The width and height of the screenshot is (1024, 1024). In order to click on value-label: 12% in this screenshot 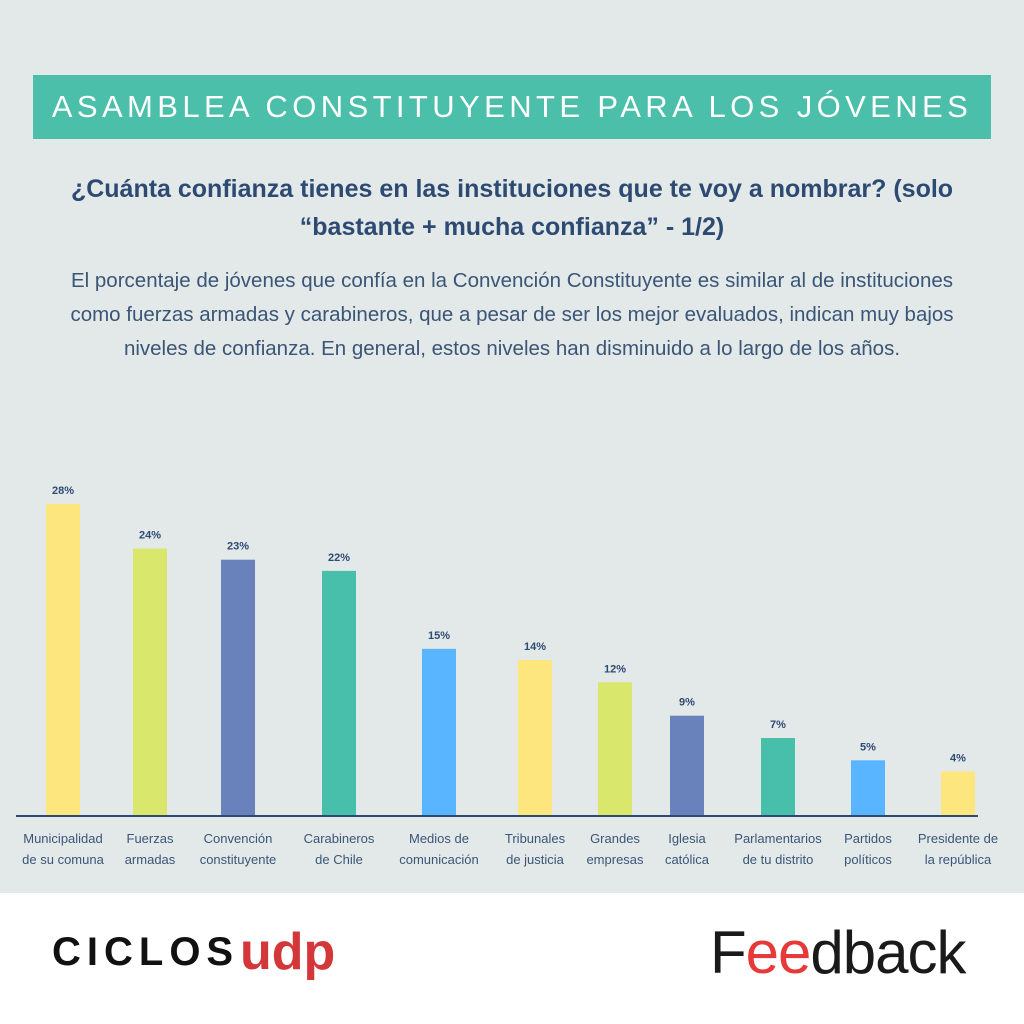, I will do `click(615, 669)`.